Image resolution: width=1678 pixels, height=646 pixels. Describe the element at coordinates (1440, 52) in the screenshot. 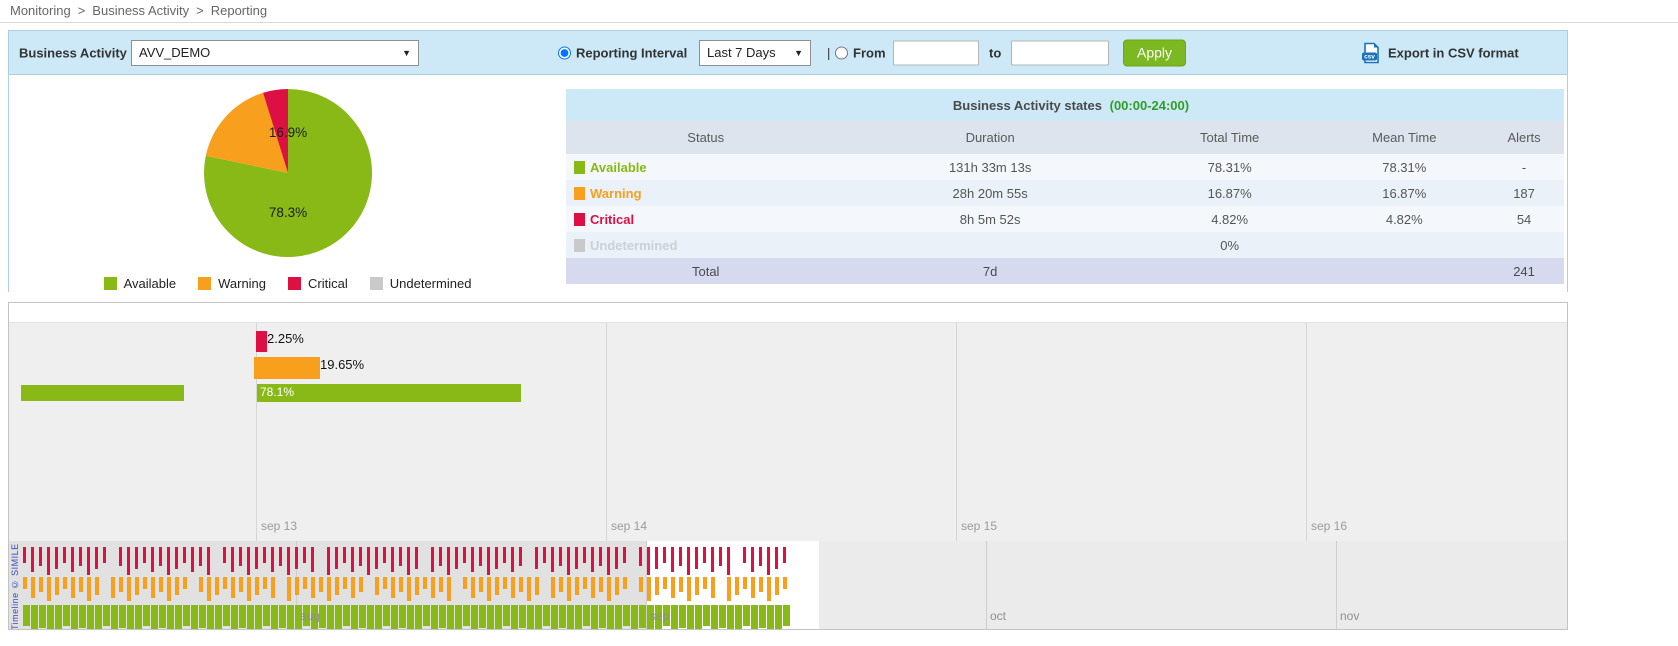

I see `export-csv-link: csv Export in CSV format` at that location.